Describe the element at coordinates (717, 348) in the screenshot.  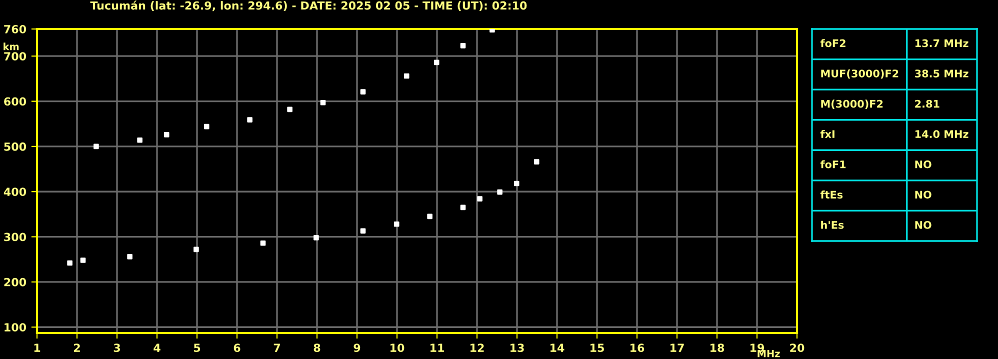
I see `x-tick-label: 18` at that location.